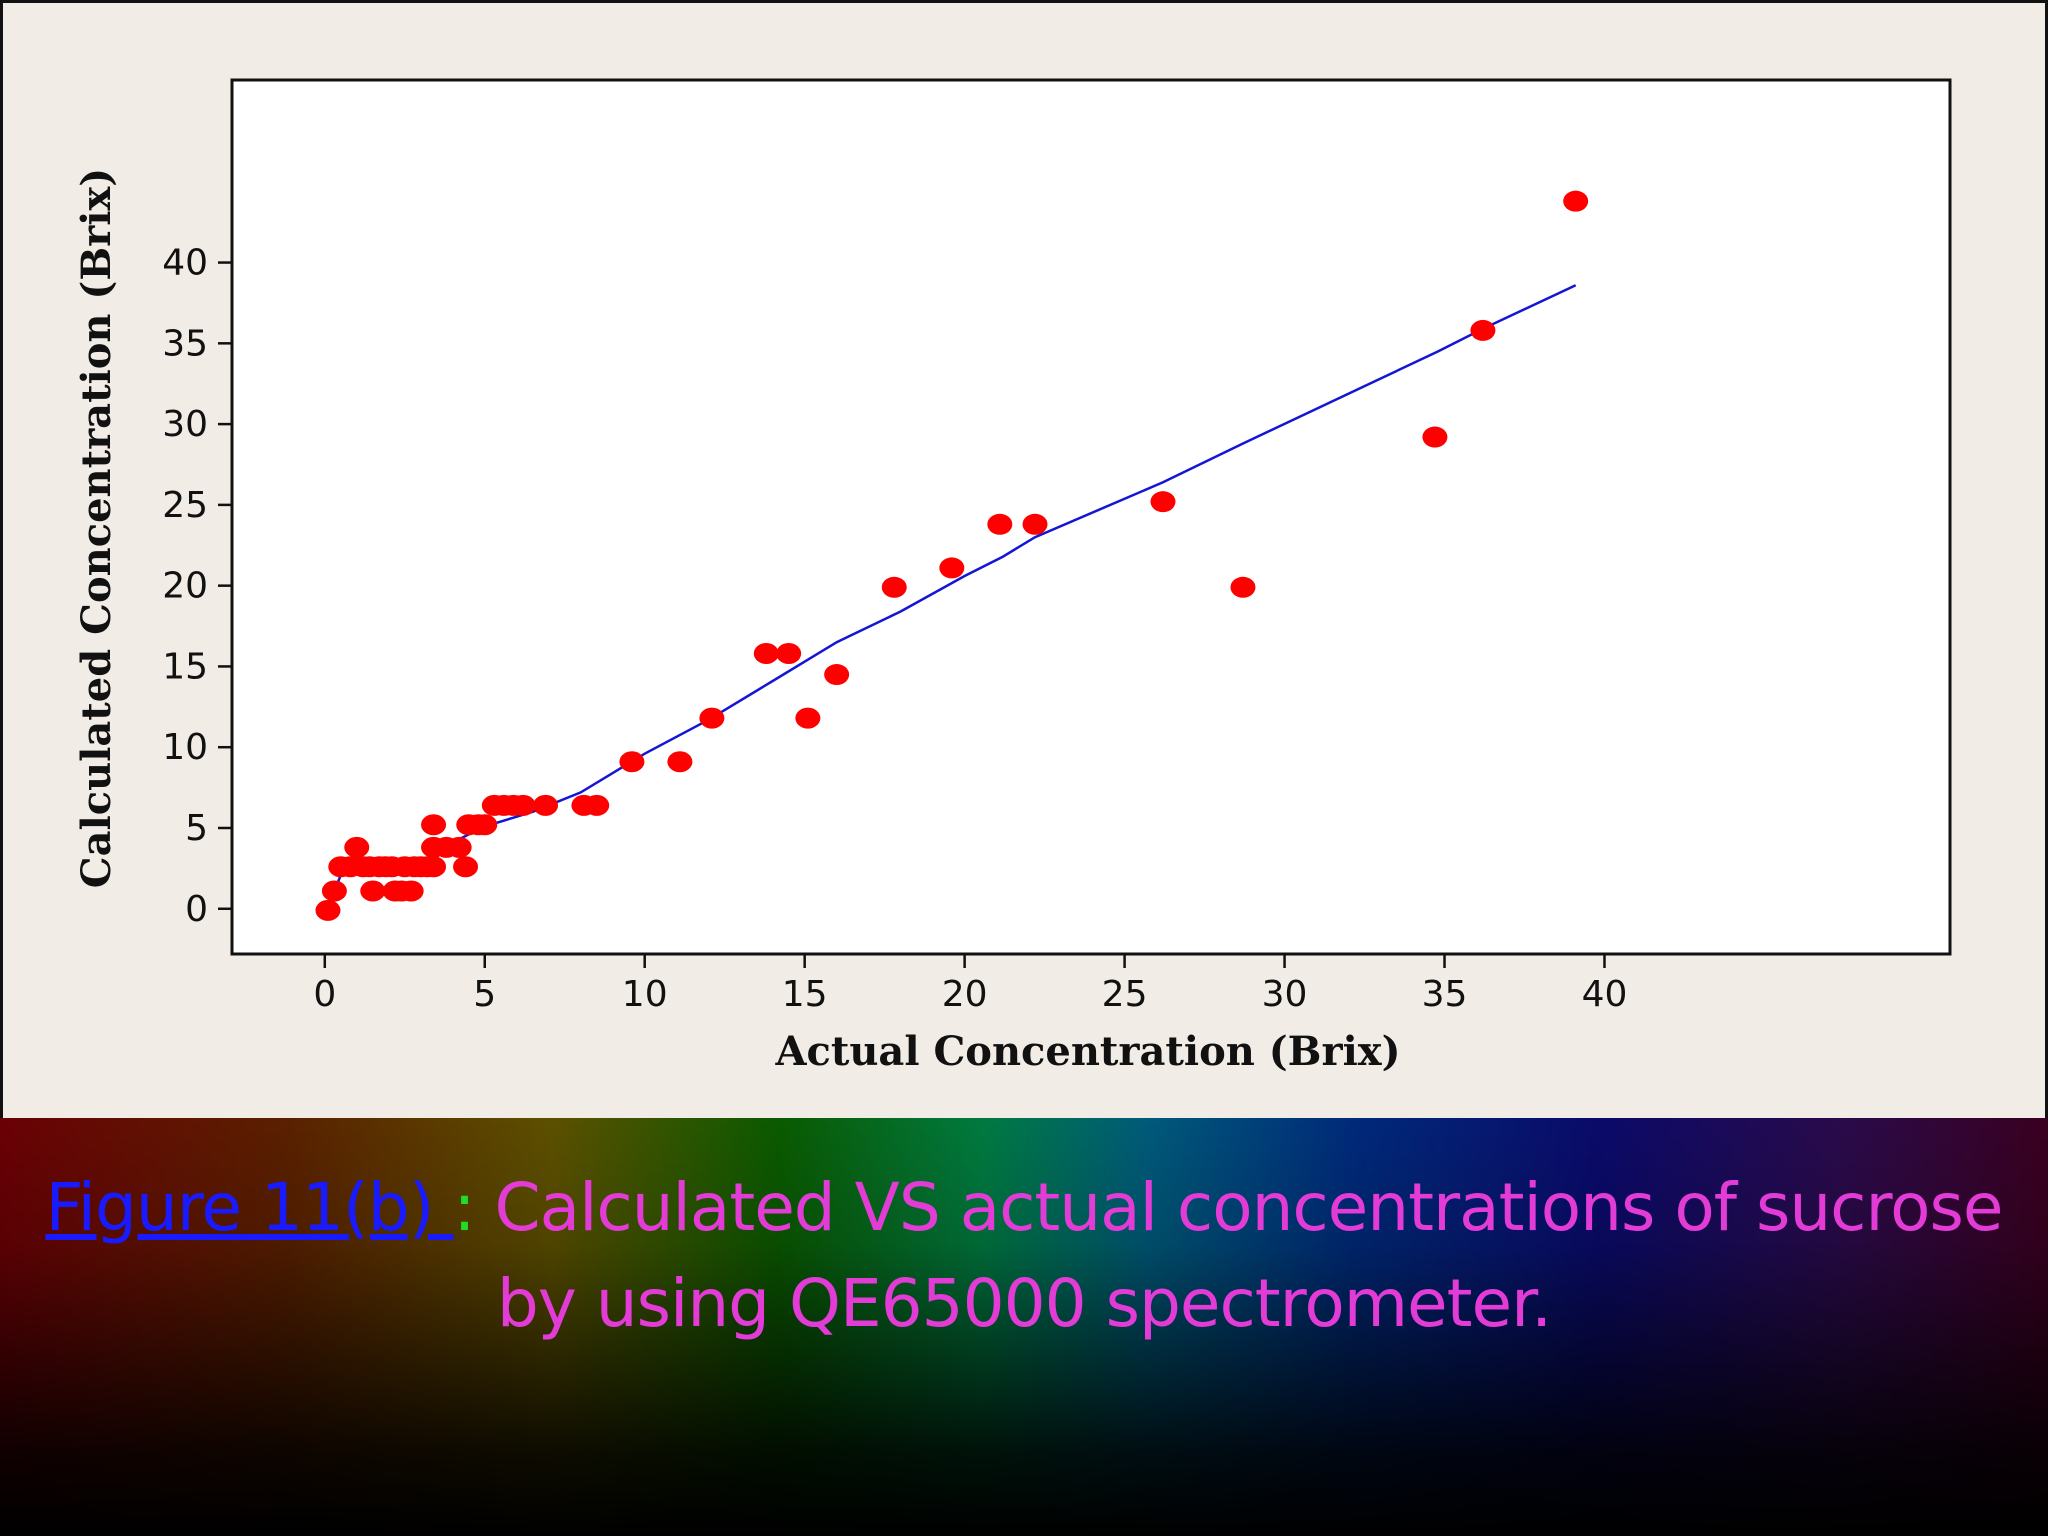 Image resolution: width=2048 pixels, height=1536 pixels. I want to click on figure-reference-link: Figure 11(b), so click(249, 1207).